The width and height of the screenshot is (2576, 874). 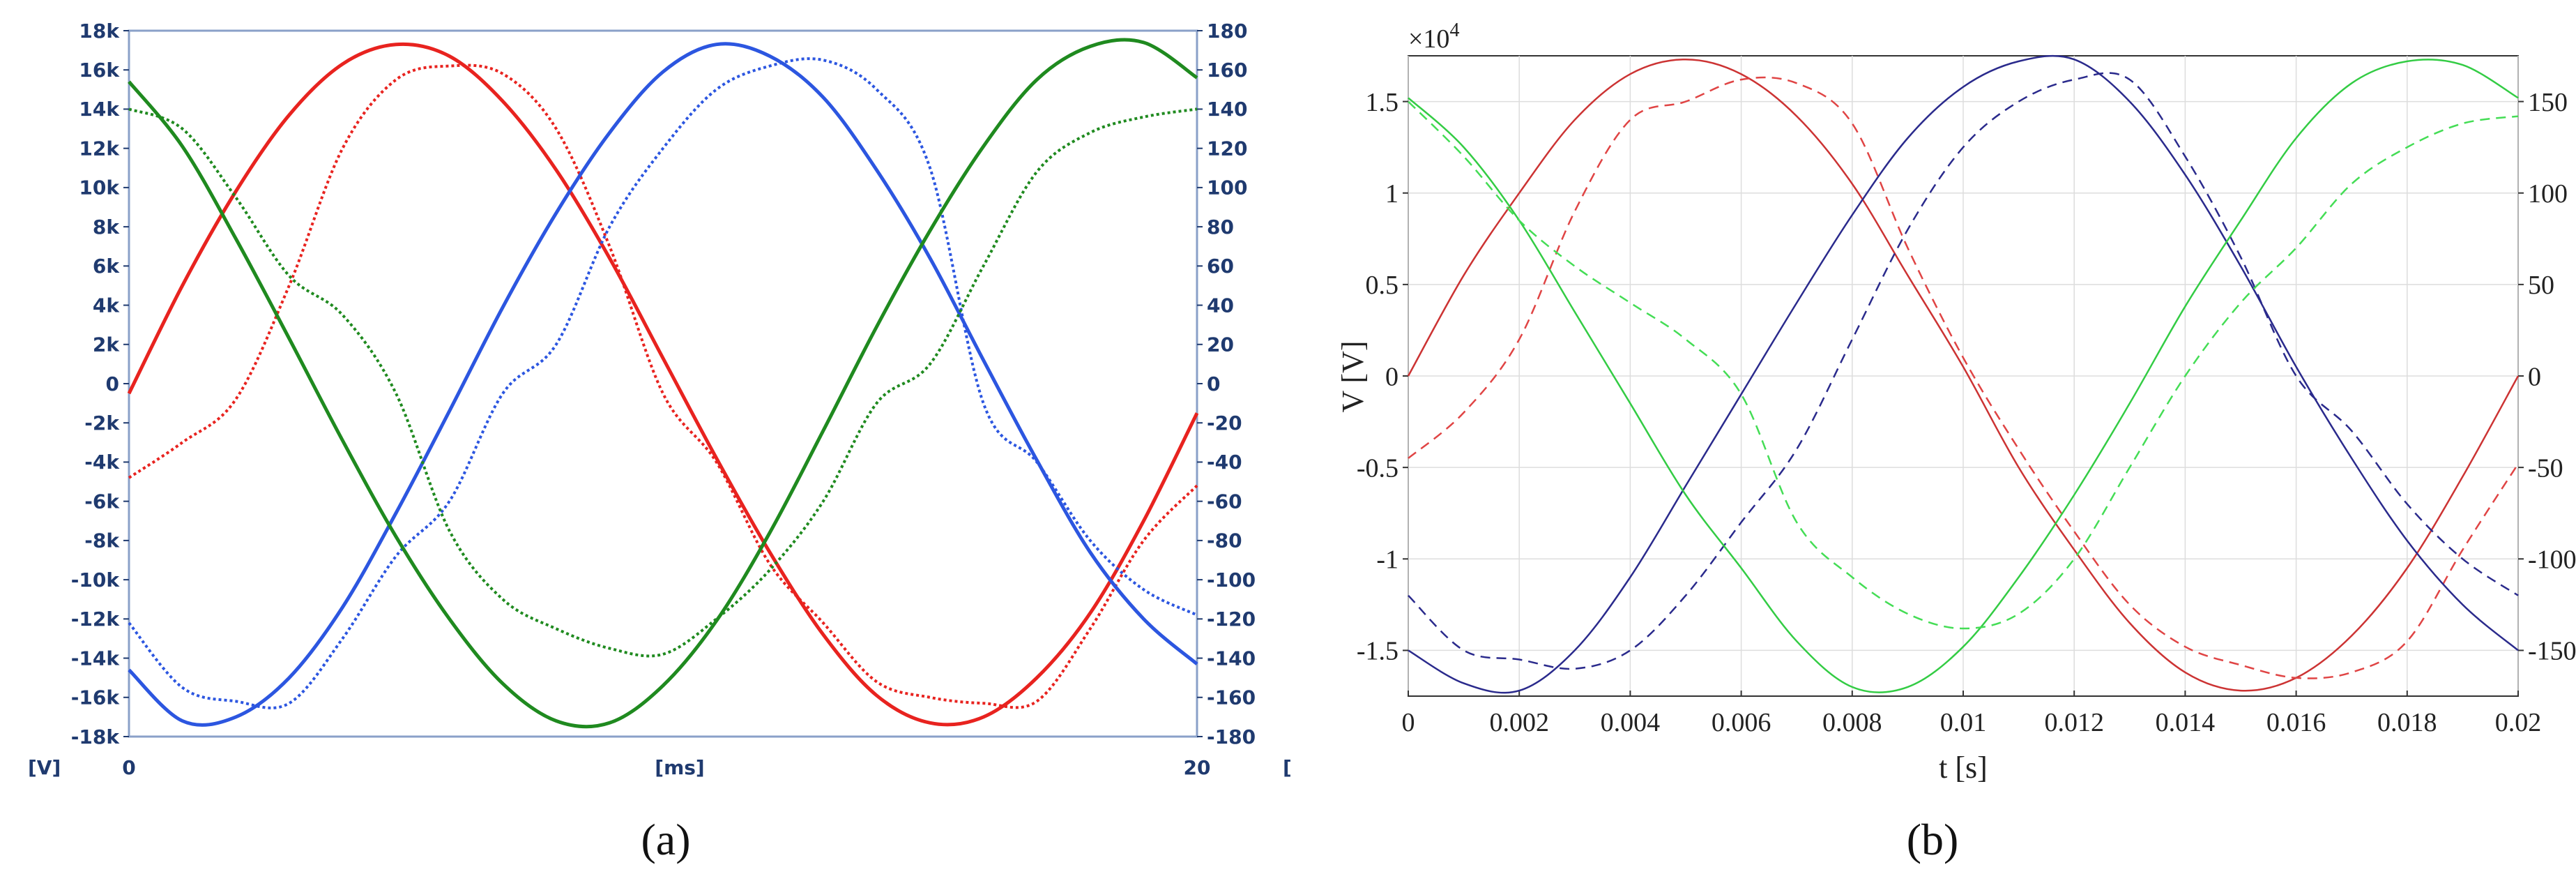 I want to click on x-tick-label: 0.016, so click(x=2296, y=722).